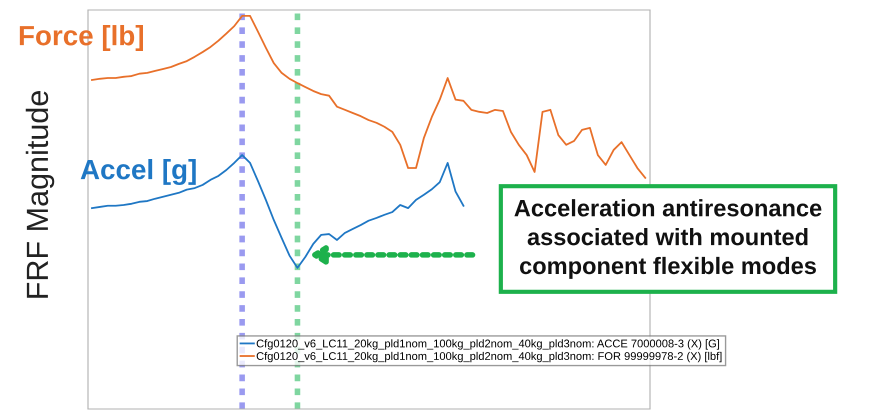 The height and width of the screenshot is (411, 871). What do you see at coordinates (81, 38) in the screenshot?
I see `annotation: Force [lb]` at bounding box center [81, 38].